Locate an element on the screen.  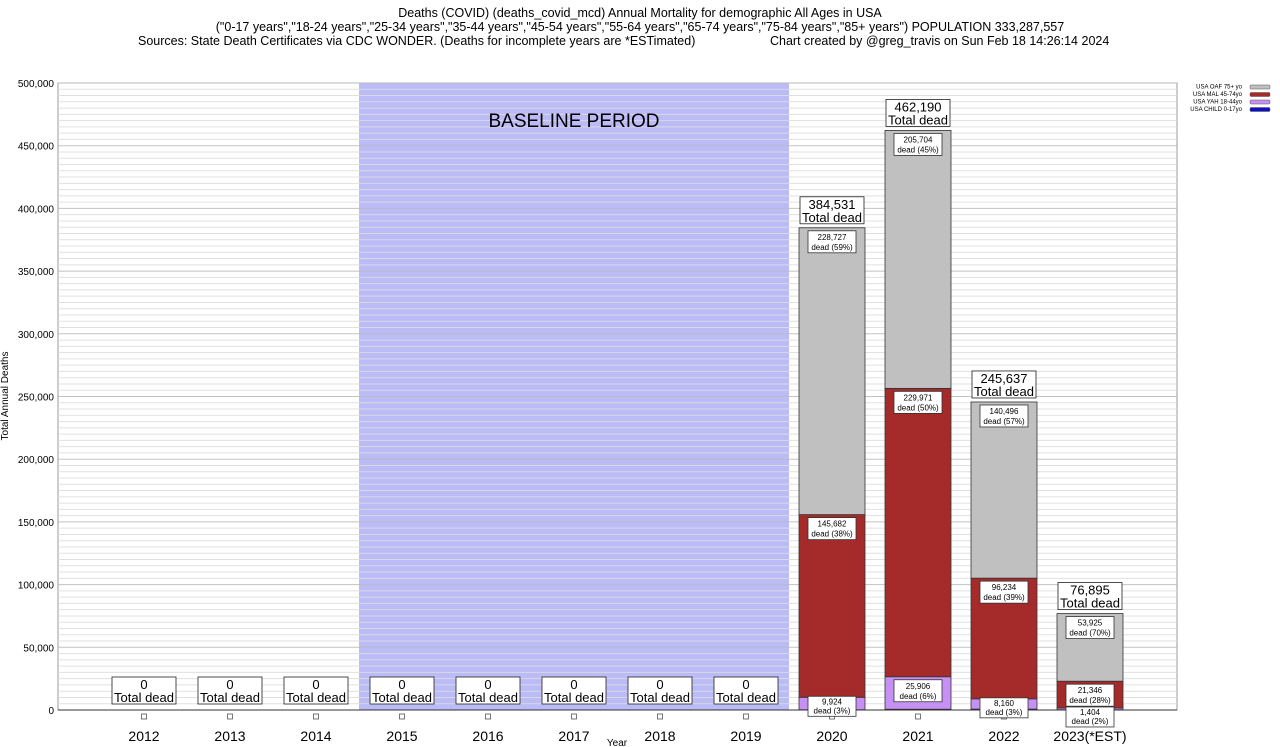
legend-label: USA CHILD 0-17yo is located at coordinates (1216, 110).